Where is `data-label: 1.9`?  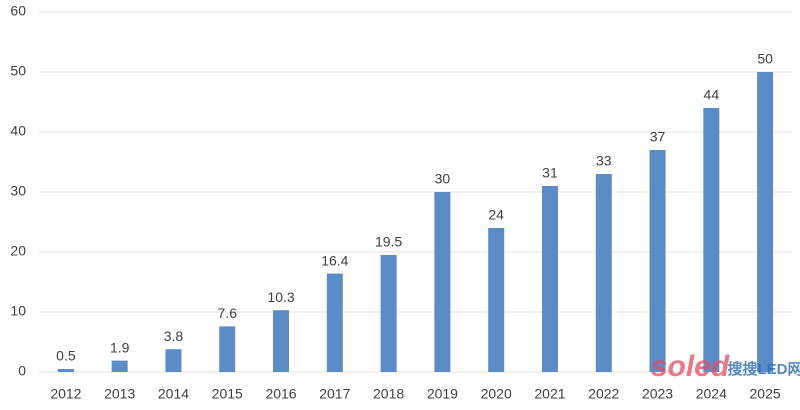
data-label: 1.9 is located at coordinates (120, 347).